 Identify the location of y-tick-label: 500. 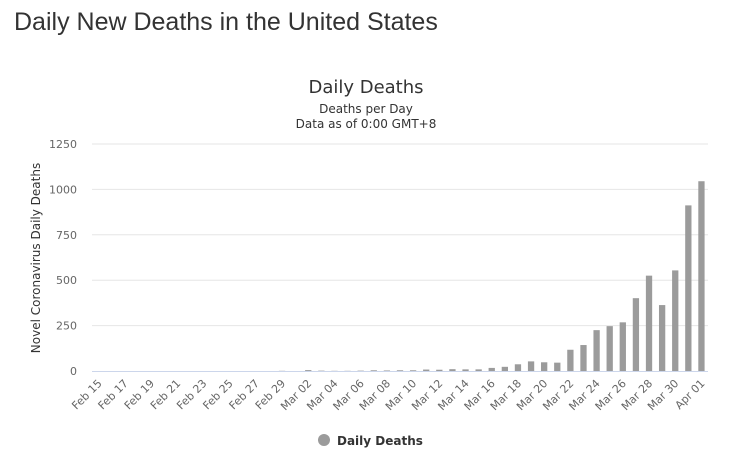
(66, 280).